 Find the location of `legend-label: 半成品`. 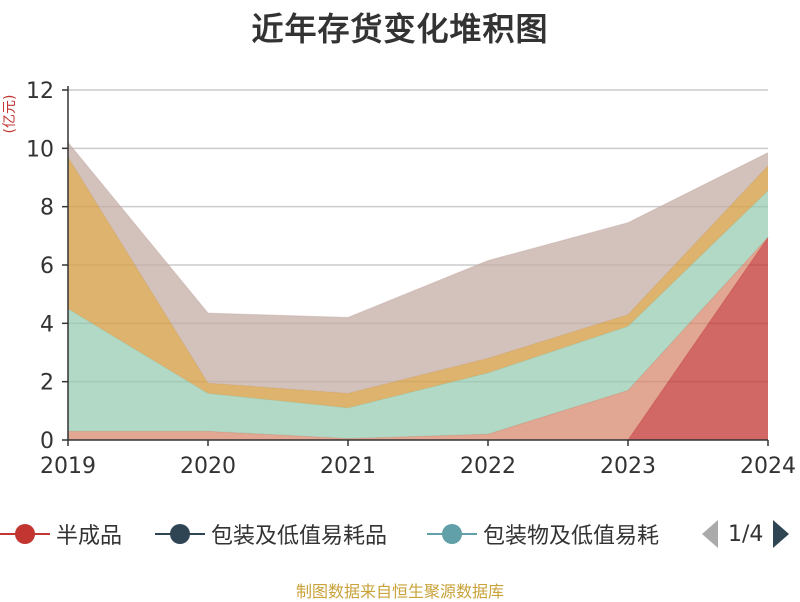

legend-label: 半成品 is located at coordinates (89, 536).